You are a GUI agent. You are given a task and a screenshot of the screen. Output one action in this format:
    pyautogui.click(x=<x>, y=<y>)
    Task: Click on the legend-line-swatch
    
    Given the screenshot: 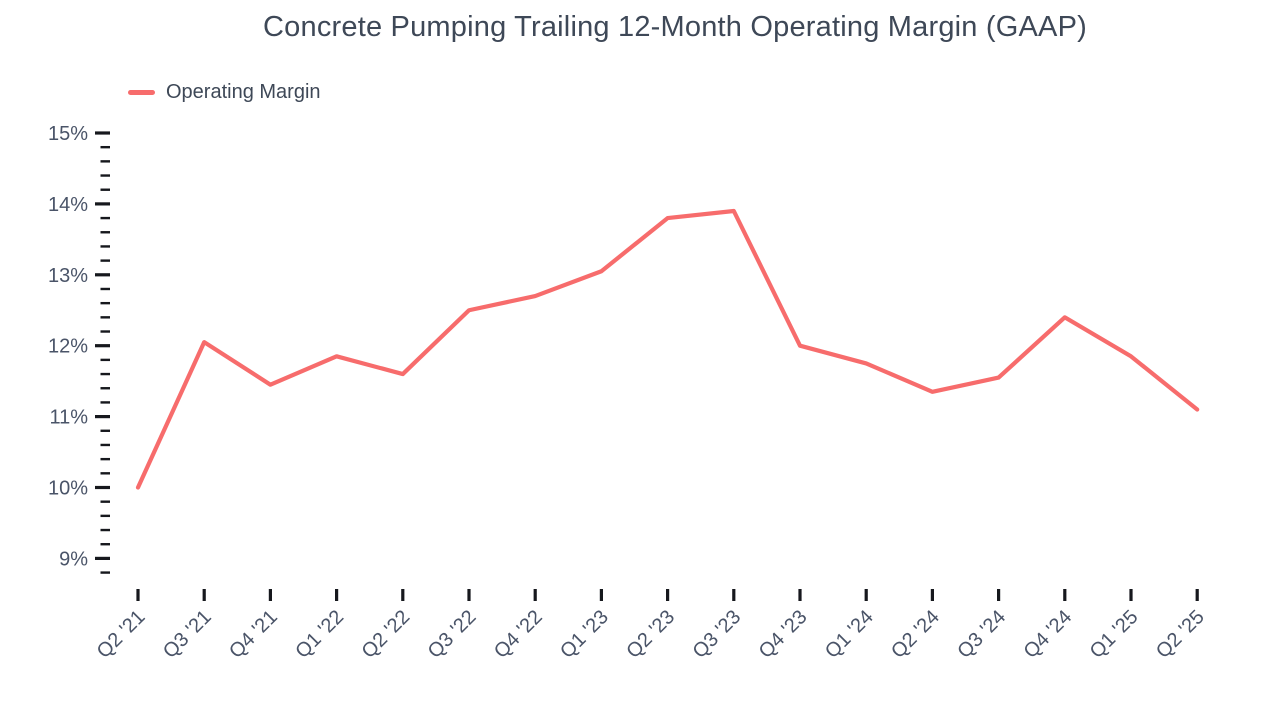 What is the action you would take?
    pyautogui.click(x=141, y=92)
    